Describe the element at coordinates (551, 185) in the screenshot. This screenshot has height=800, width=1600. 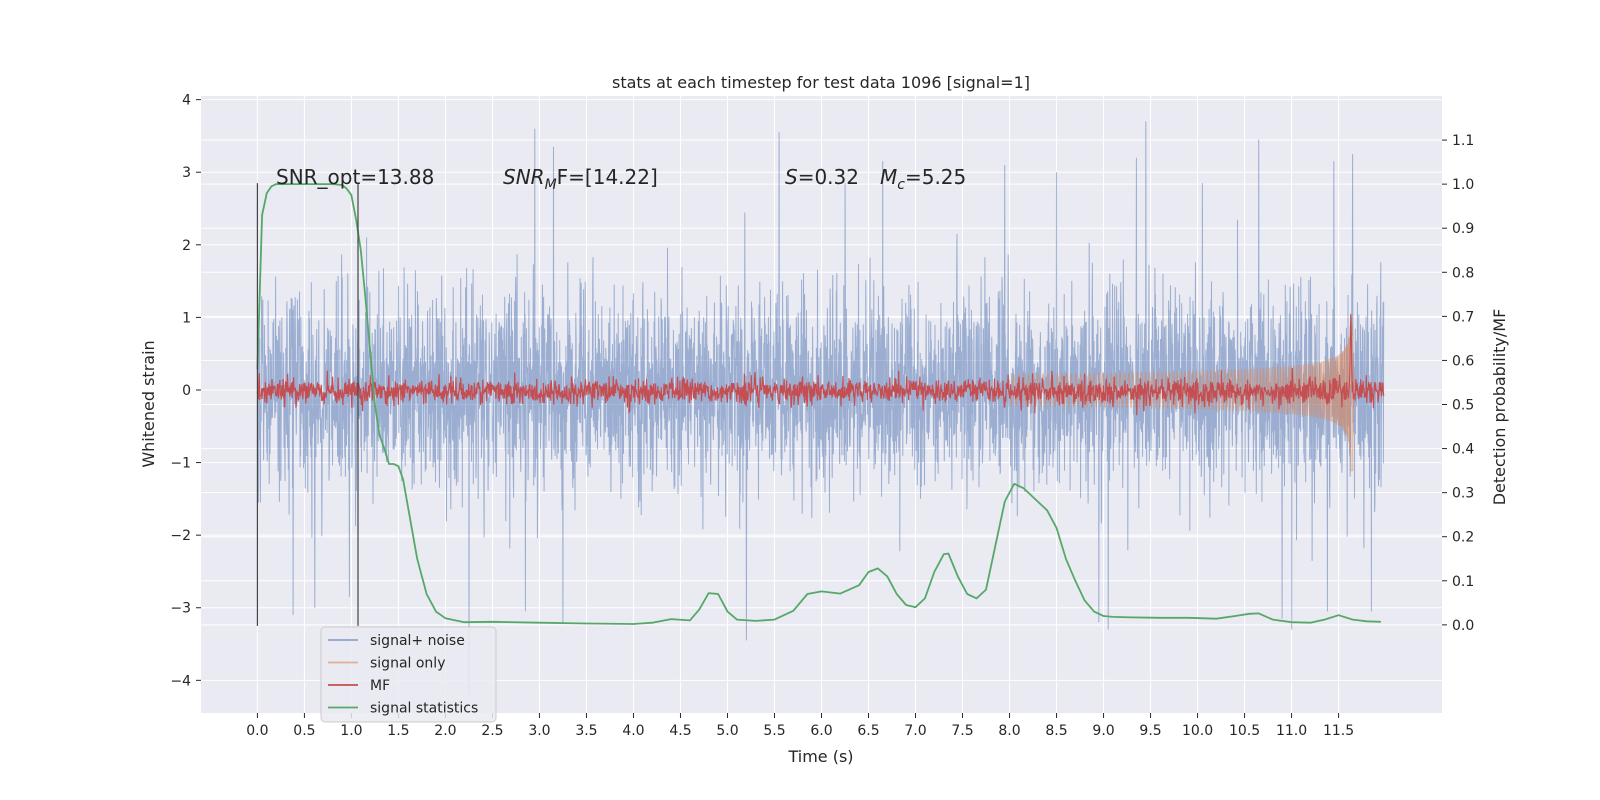
I see `annotation-snr-mf-sub: M` at that location.